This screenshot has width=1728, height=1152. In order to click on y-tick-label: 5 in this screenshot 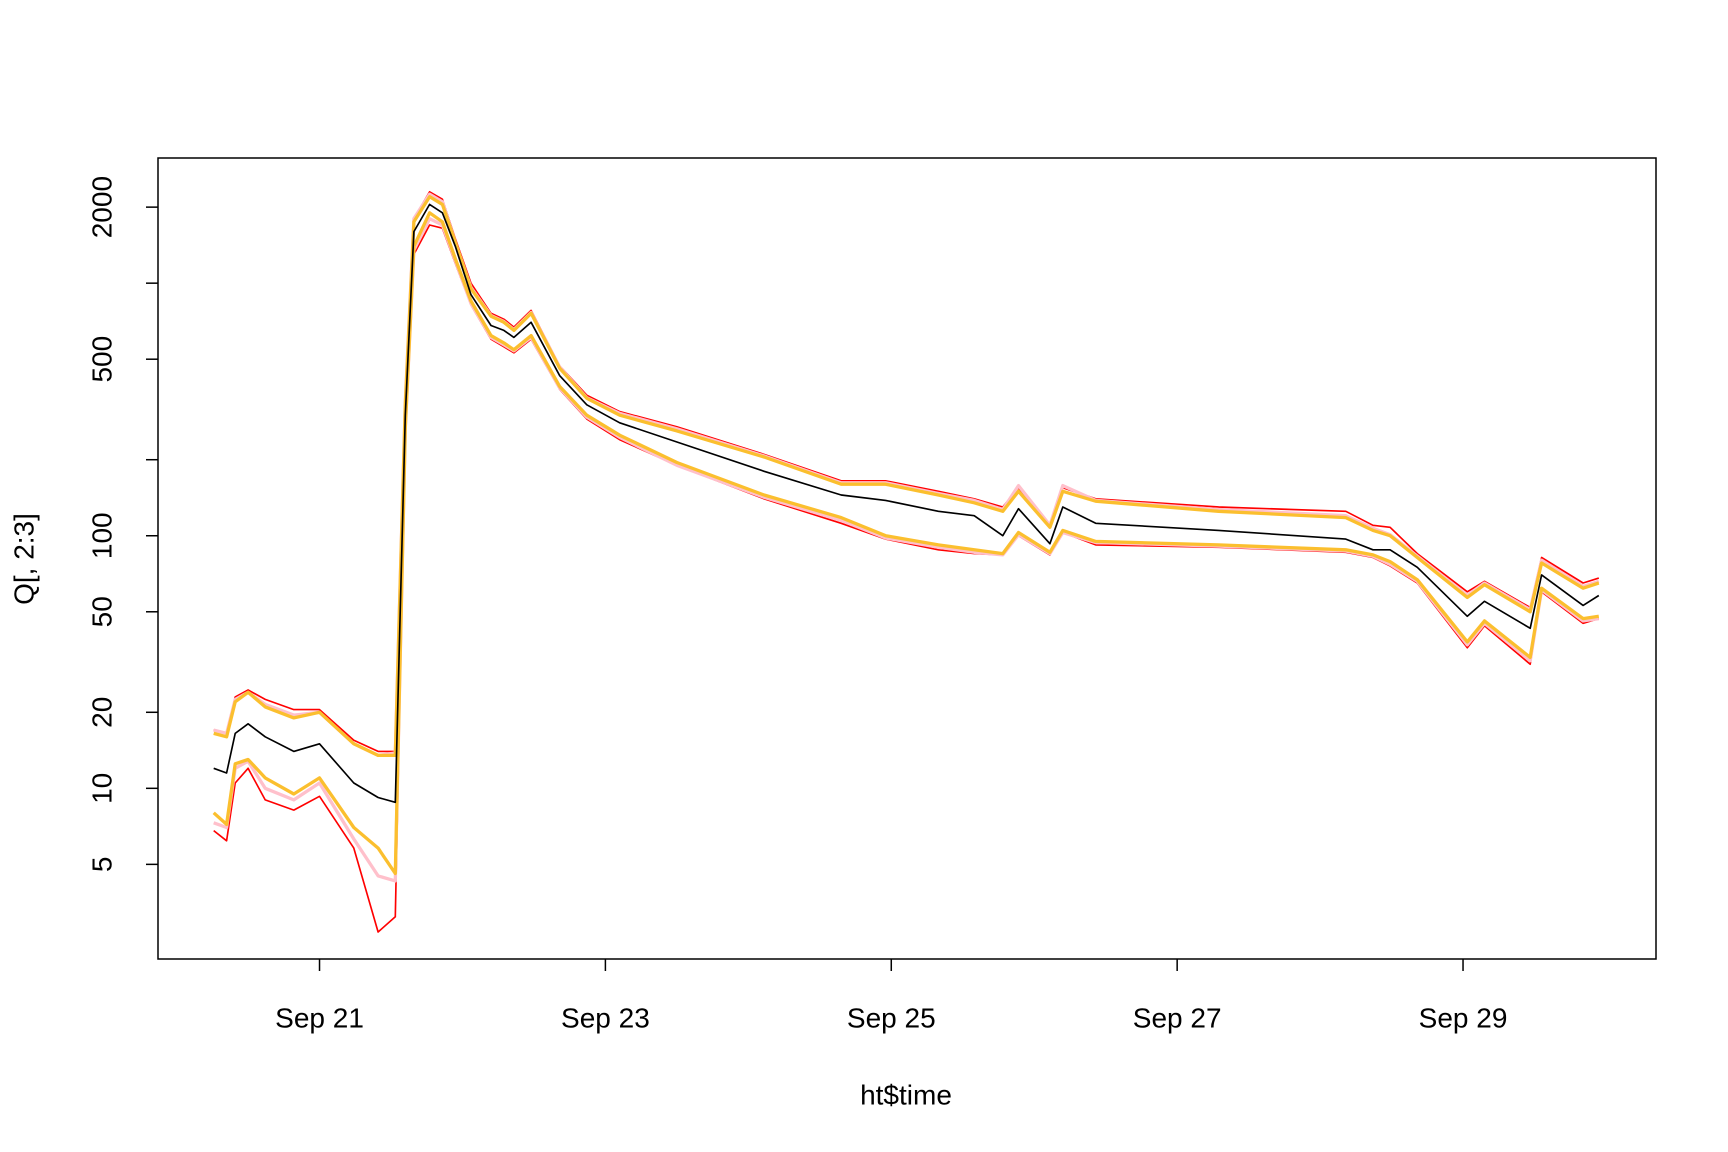, I will do `click(101, 865)`.